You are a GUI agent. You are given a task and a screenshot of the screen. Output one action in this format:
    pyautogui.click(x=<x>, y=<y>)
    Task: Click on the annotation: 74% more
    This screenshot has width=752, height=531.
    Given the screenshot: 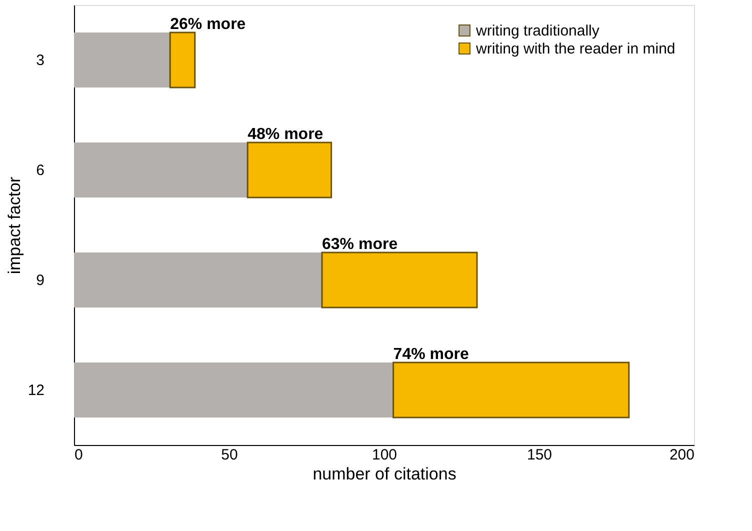 What is the action you would take?
    pyautogui.click(x=431, y=354)
    